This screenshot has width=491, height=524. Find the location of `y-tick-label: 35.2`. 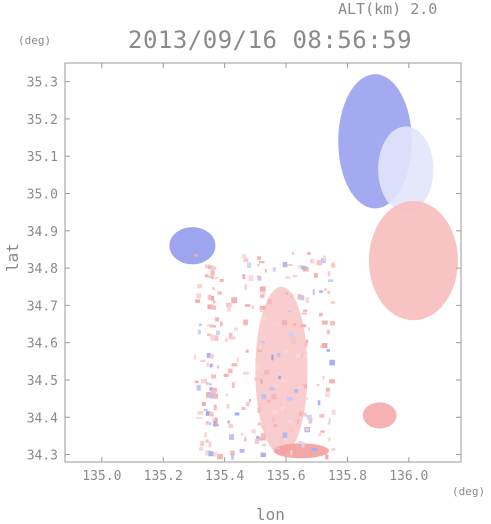

y-tick-label: 35.2 is located at coordinates (42, 120).